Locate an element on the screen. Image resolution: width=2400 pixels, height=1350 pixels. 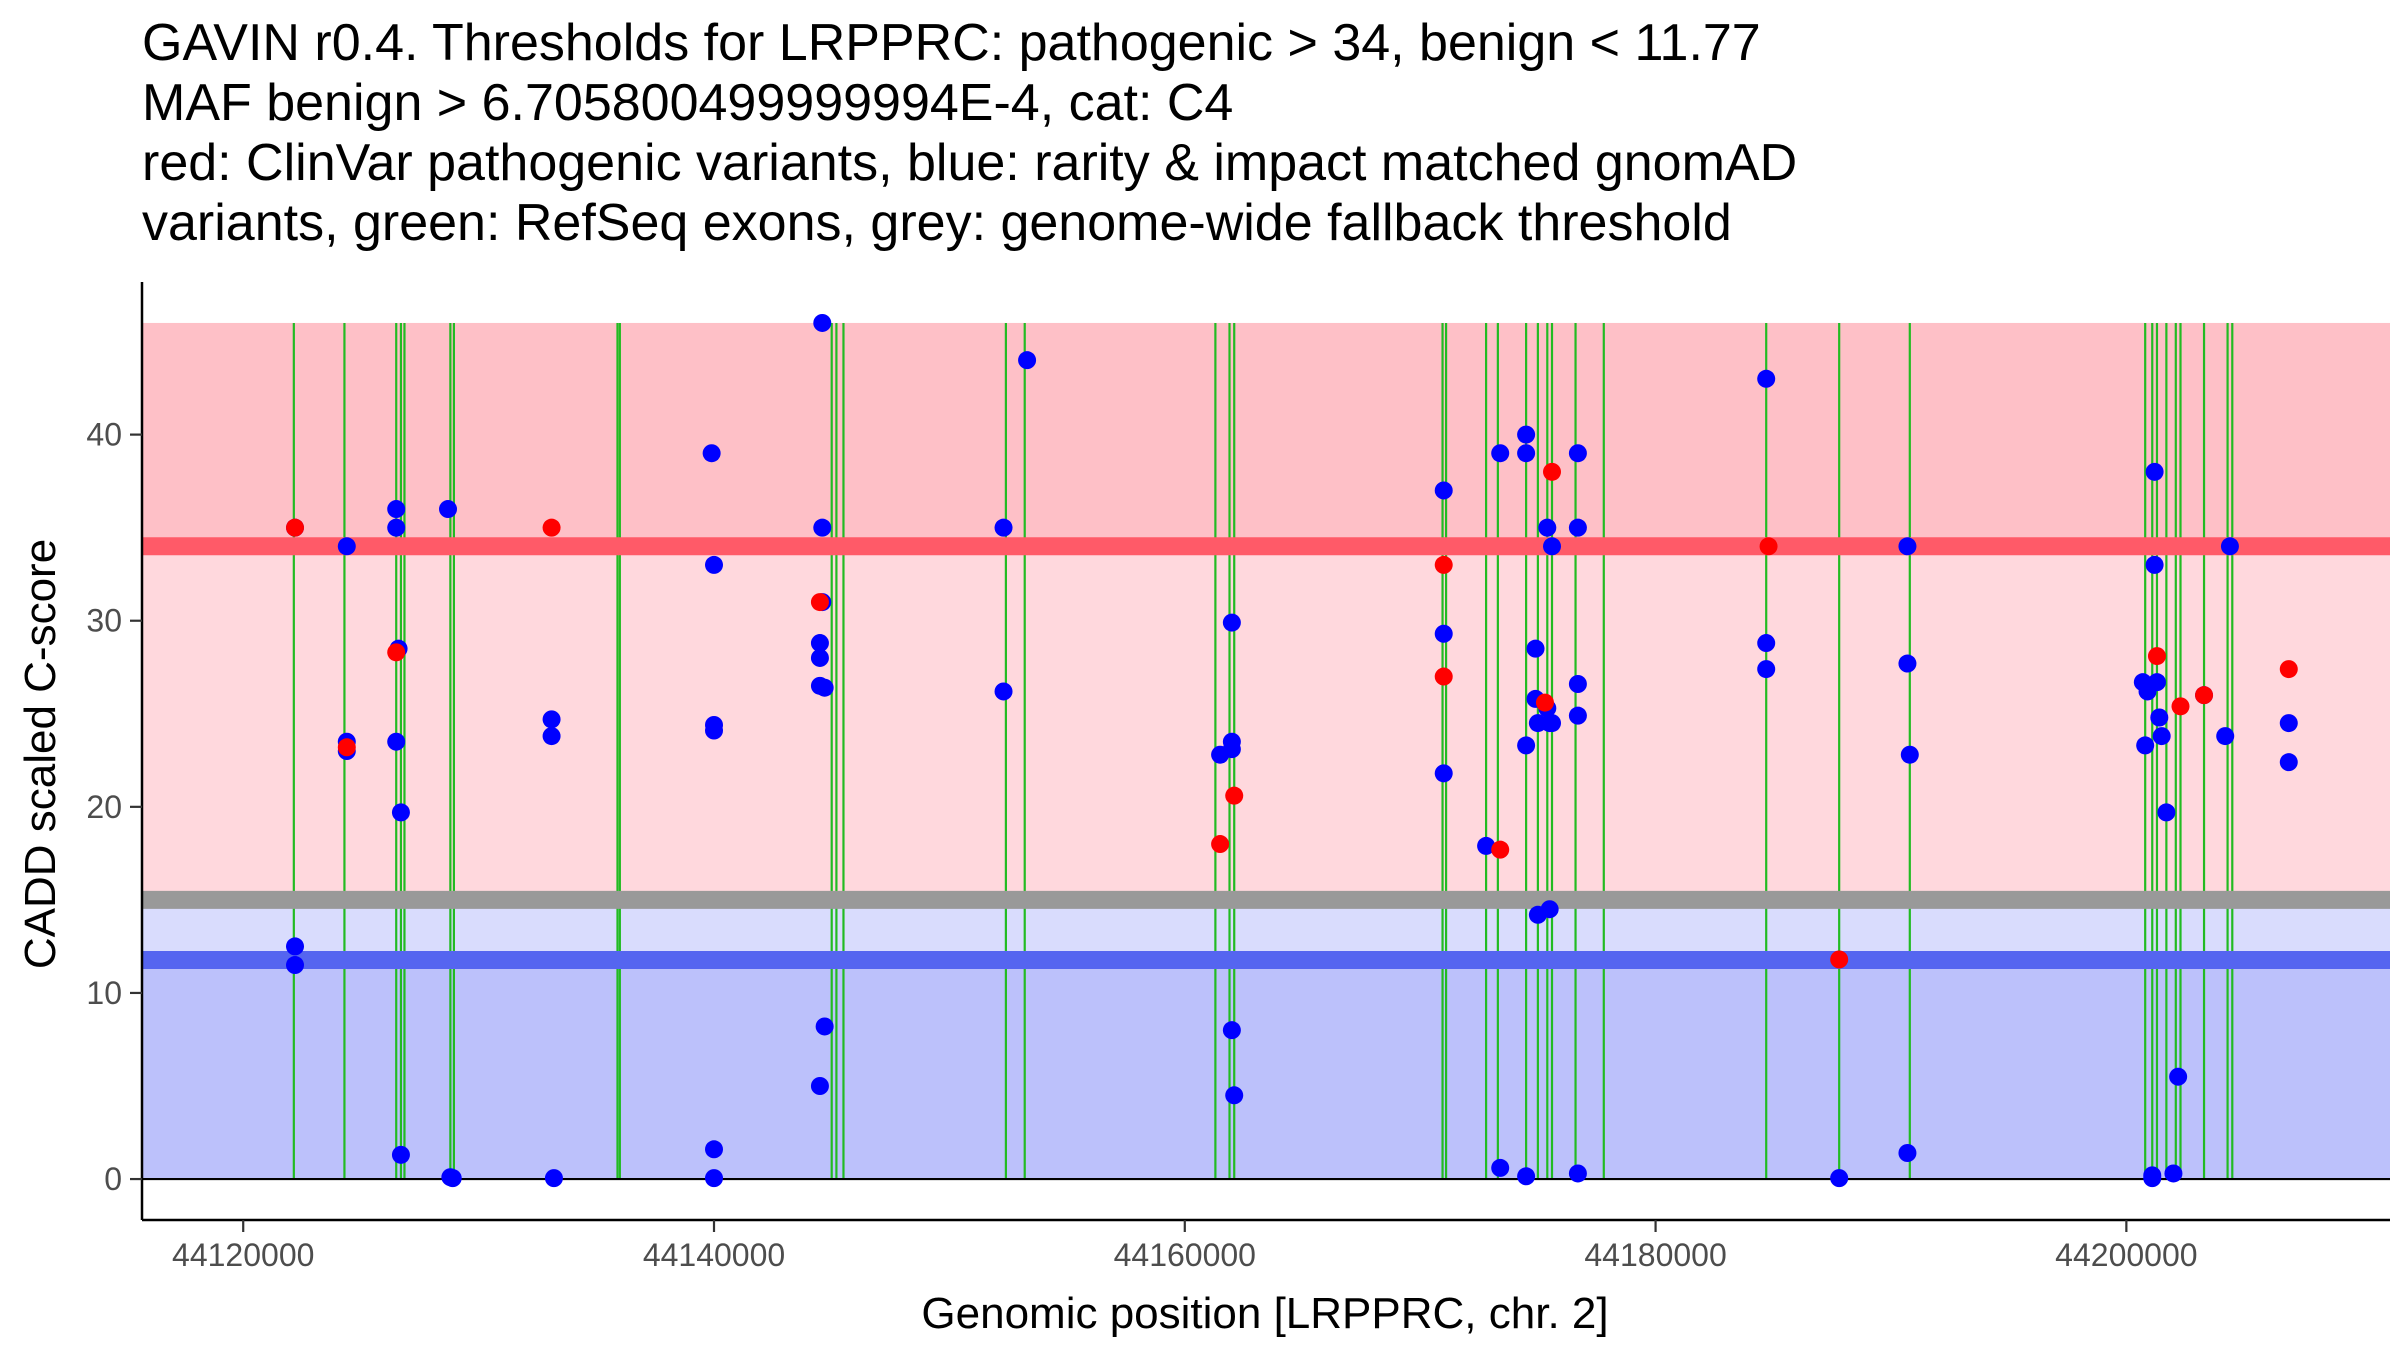
x-tick-label: 44180000 is located at coordinates (1655, 1255).